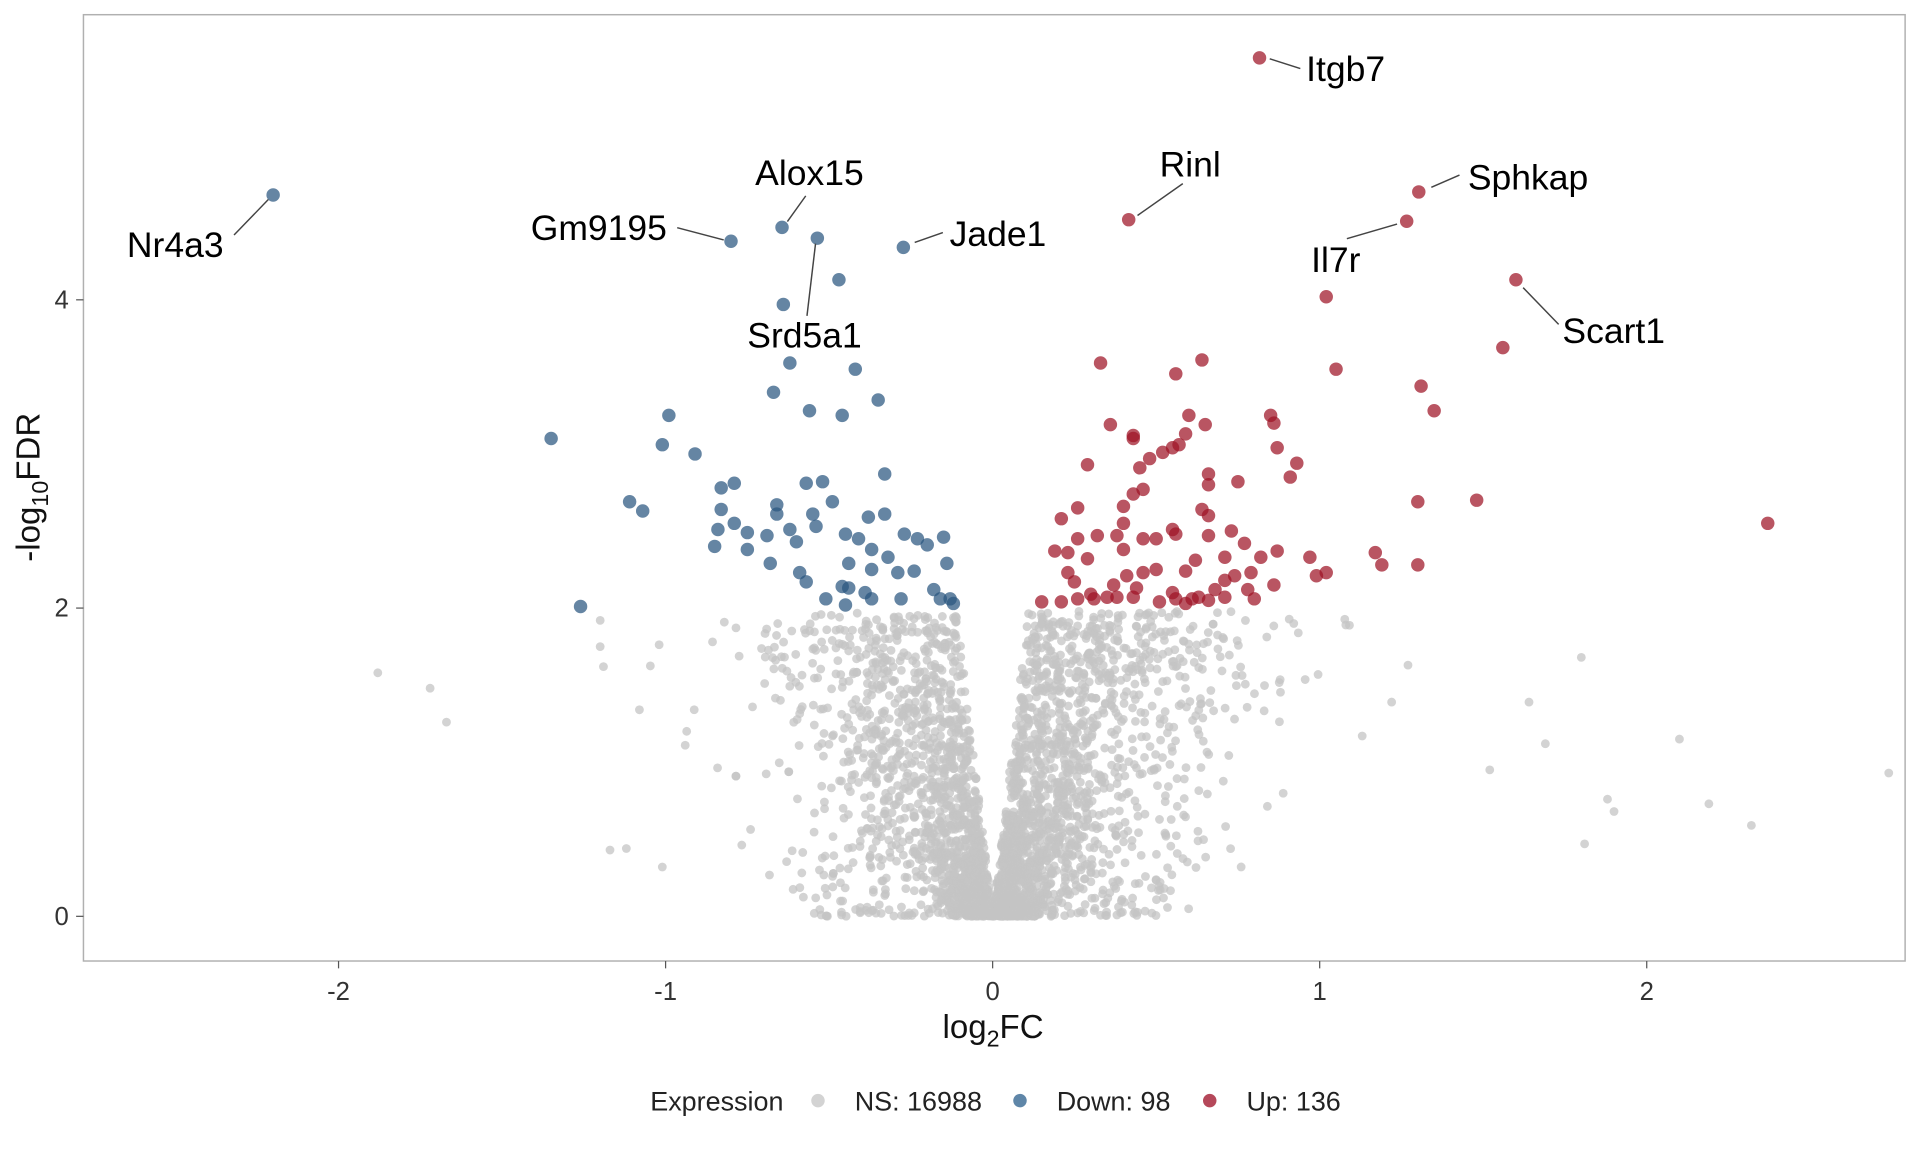  What do you see at coordinates (1647, 992) in the screenshot?
I see `x-tick-label: 2` at bounding box center [1647, 992].